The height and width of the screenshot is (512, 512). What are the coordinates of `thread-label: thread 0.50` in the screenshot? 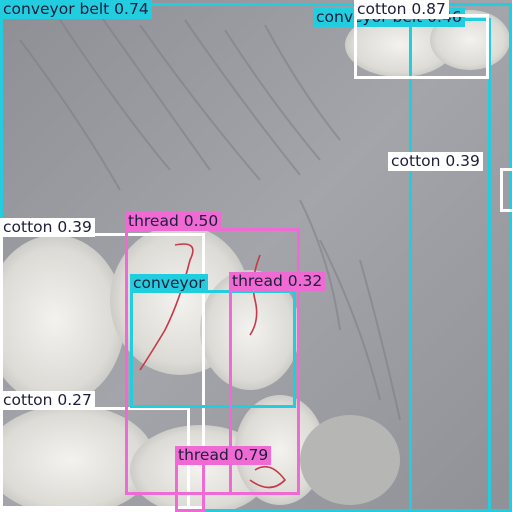 It's located at (173, 221).